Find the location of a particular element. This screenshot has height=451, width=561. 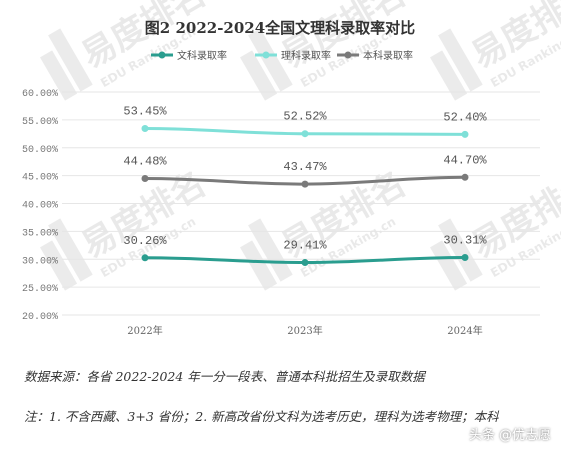

y-tick-label: 25.00% is located at coordinates (40, 289).